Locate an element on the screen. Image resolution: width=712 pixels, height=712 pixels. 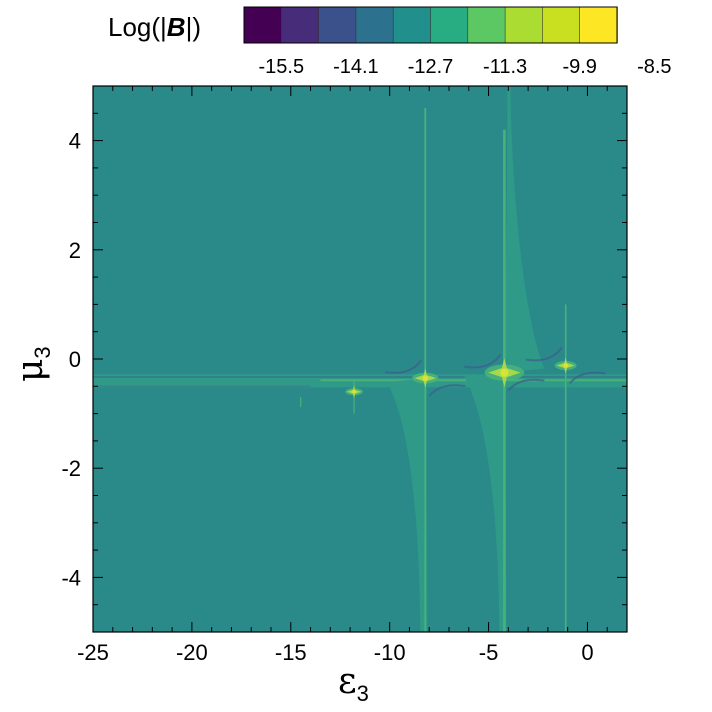
peak-1-core is located at coordinates (425, 378).